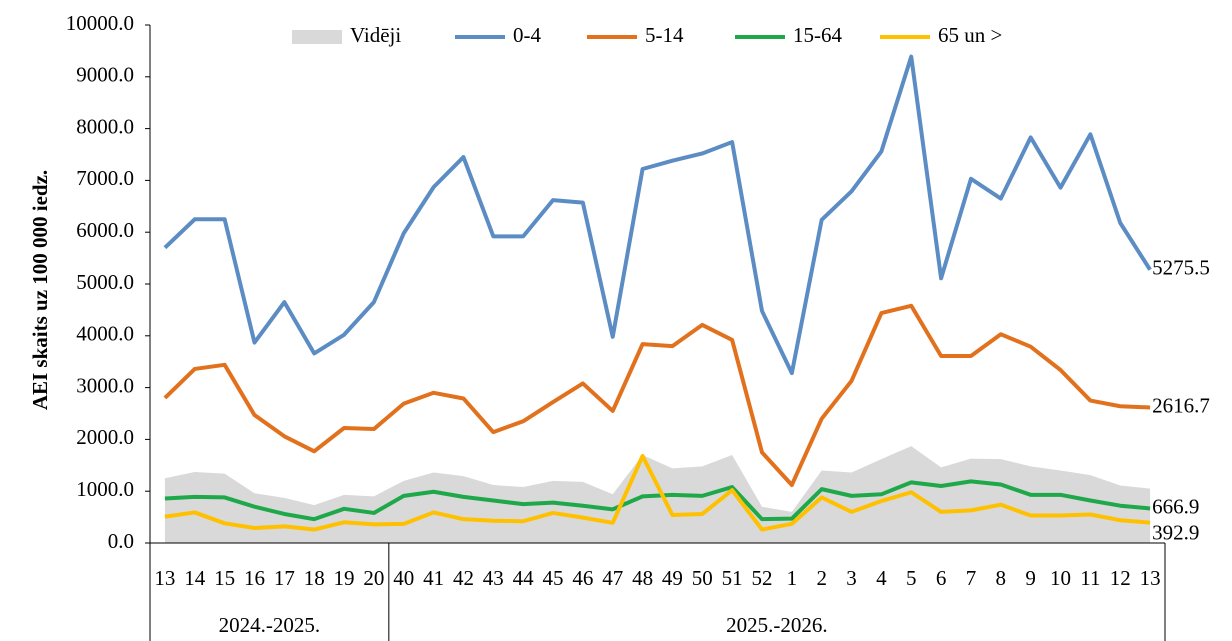 The image size is (1232, 641). What do you see at coordinates (375, 35) in the screenshot?
I see `legend-label: Vidēji` at bounding box center [375, 35].